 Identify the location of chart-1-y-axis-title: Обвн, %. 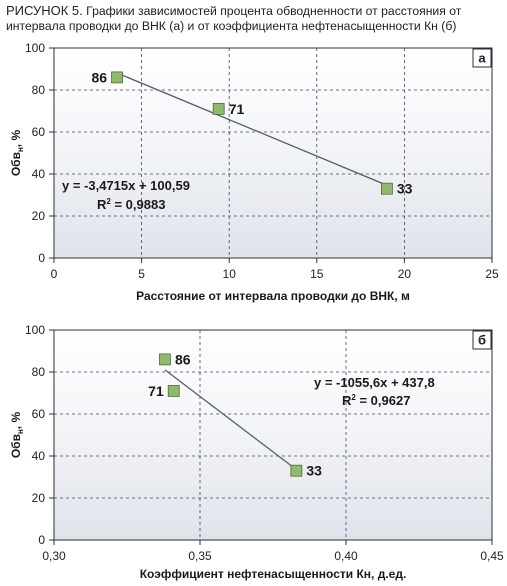
(17, 153).